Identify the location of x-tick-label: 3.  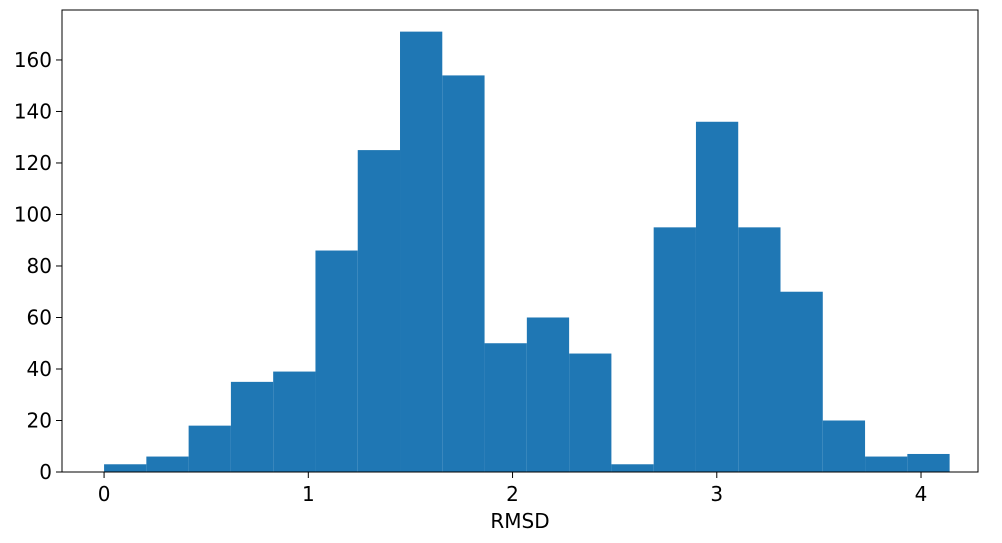
(716, 494).